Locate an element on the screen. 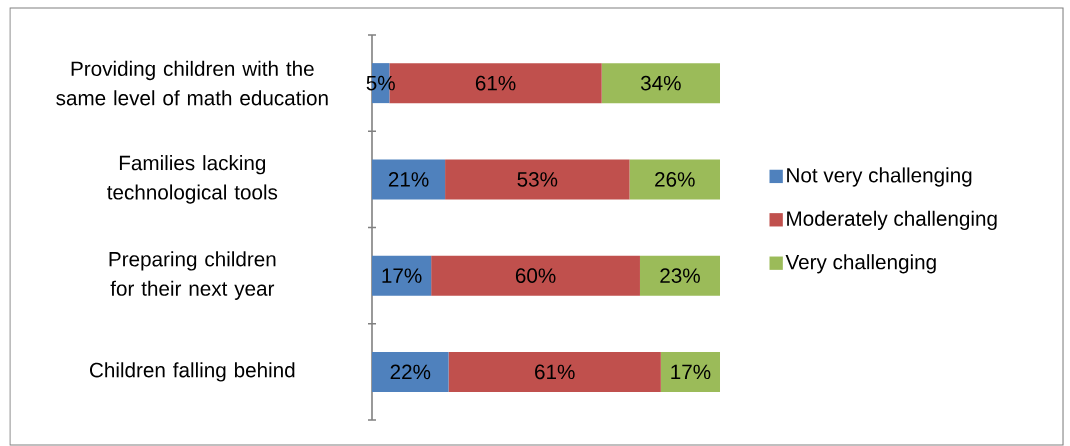  data-label: 60% is located at coordinates (535, 275).